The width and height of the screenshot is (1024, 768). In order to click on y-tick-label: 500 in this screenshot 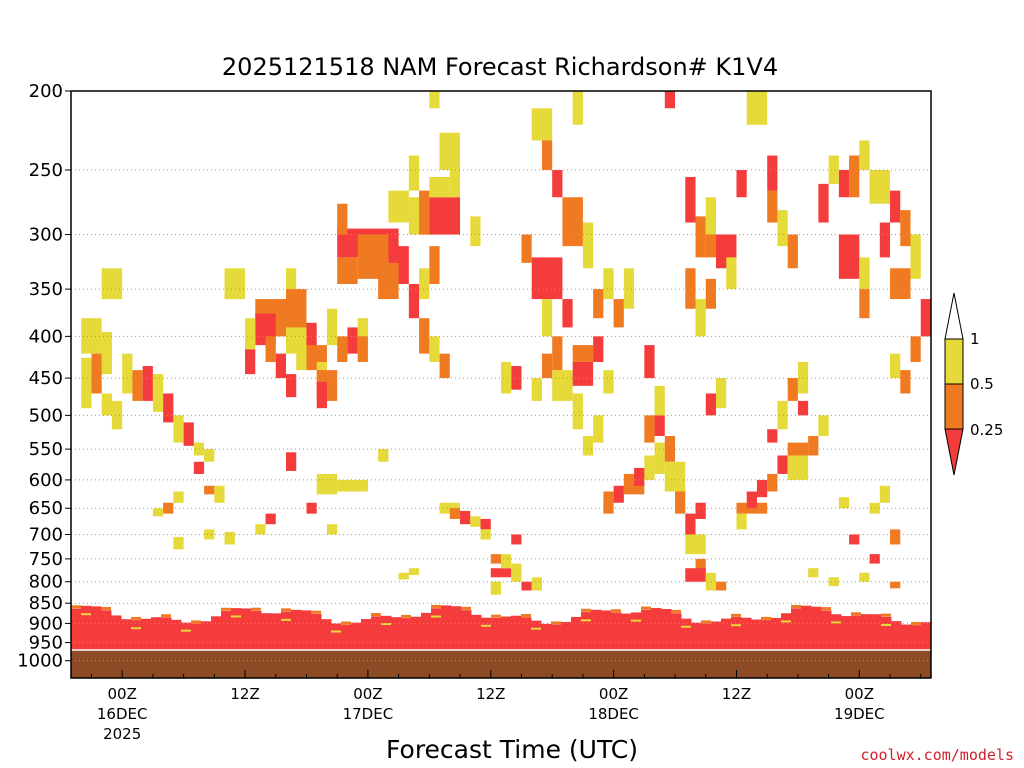, I will do `click(46, 415)`.